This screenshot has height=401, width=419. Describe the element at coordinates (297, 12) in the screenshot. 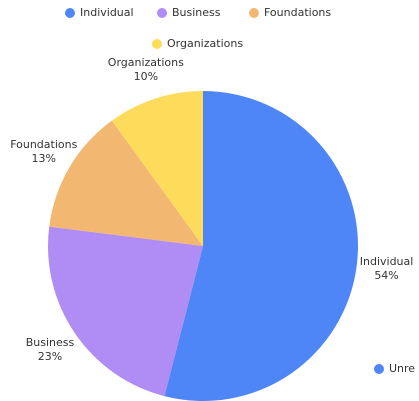

I see `legend-label: Foundations` at that location.